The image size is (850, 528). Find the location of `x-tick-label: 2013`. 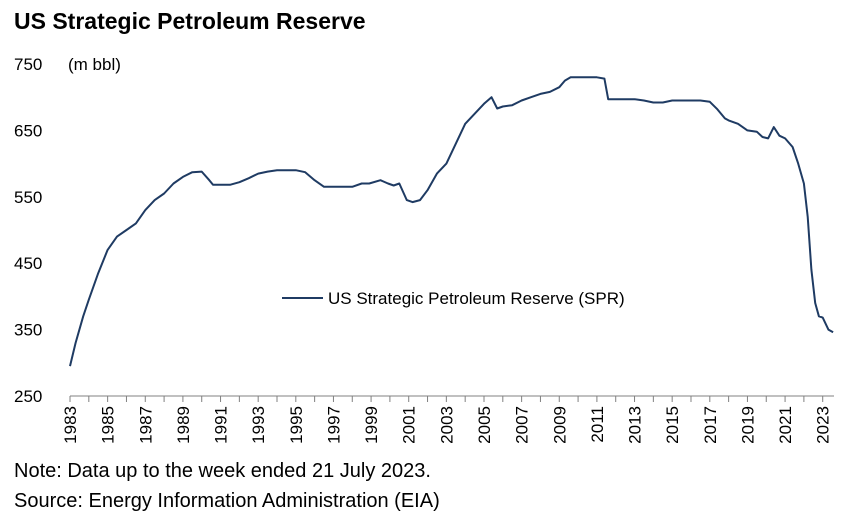

x-tick-label: 2013 is located at coordinates (635, 425).